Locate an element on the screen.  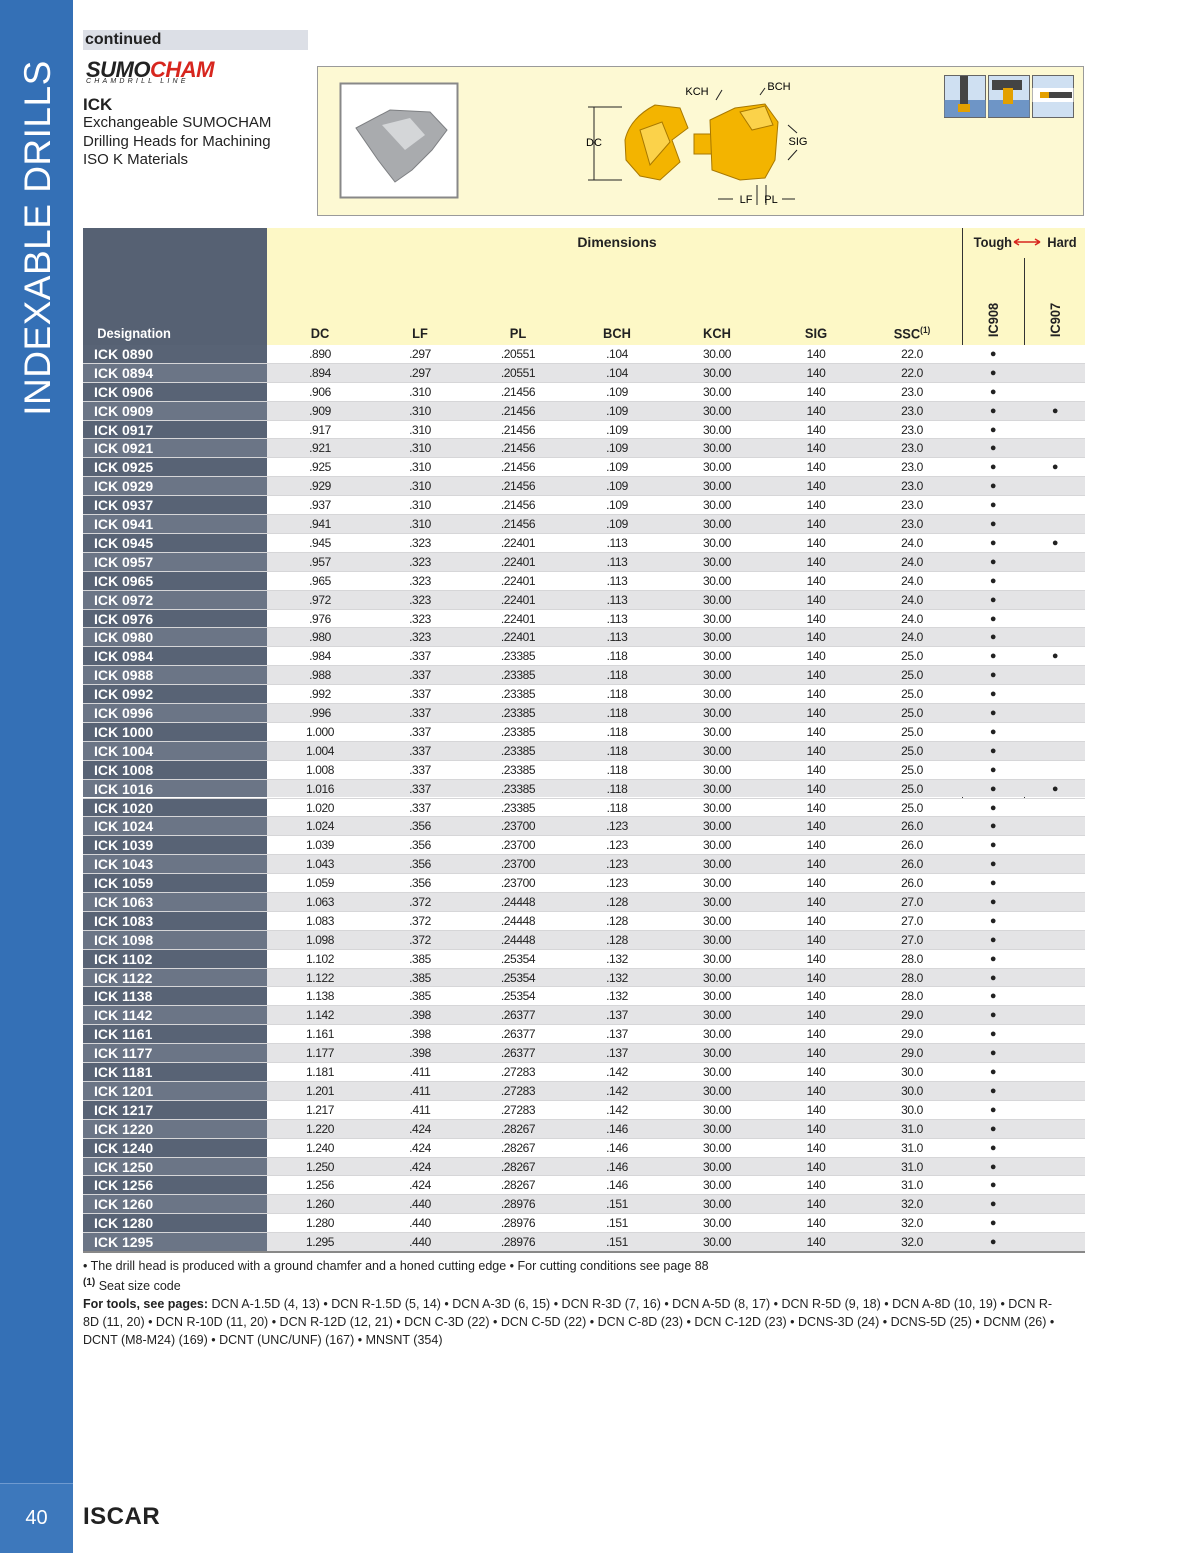
cell: .22401 is located at coordinates (518, 637).